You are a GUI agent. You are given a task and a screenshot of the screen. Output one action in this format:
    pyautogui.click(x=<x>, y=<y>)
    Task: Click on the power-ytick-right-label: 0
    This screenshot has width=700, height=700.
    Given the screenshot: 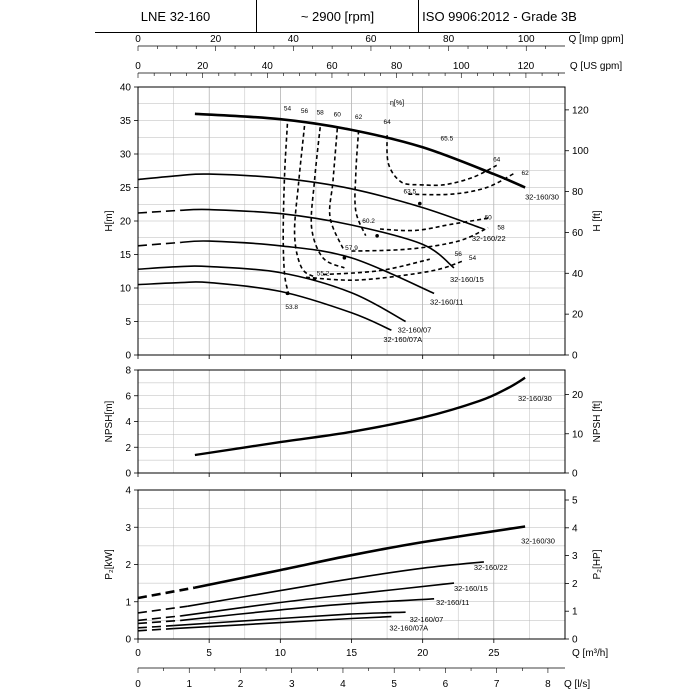 What is the action you would take?
    pyautogui.click(x=575, y=640)
    